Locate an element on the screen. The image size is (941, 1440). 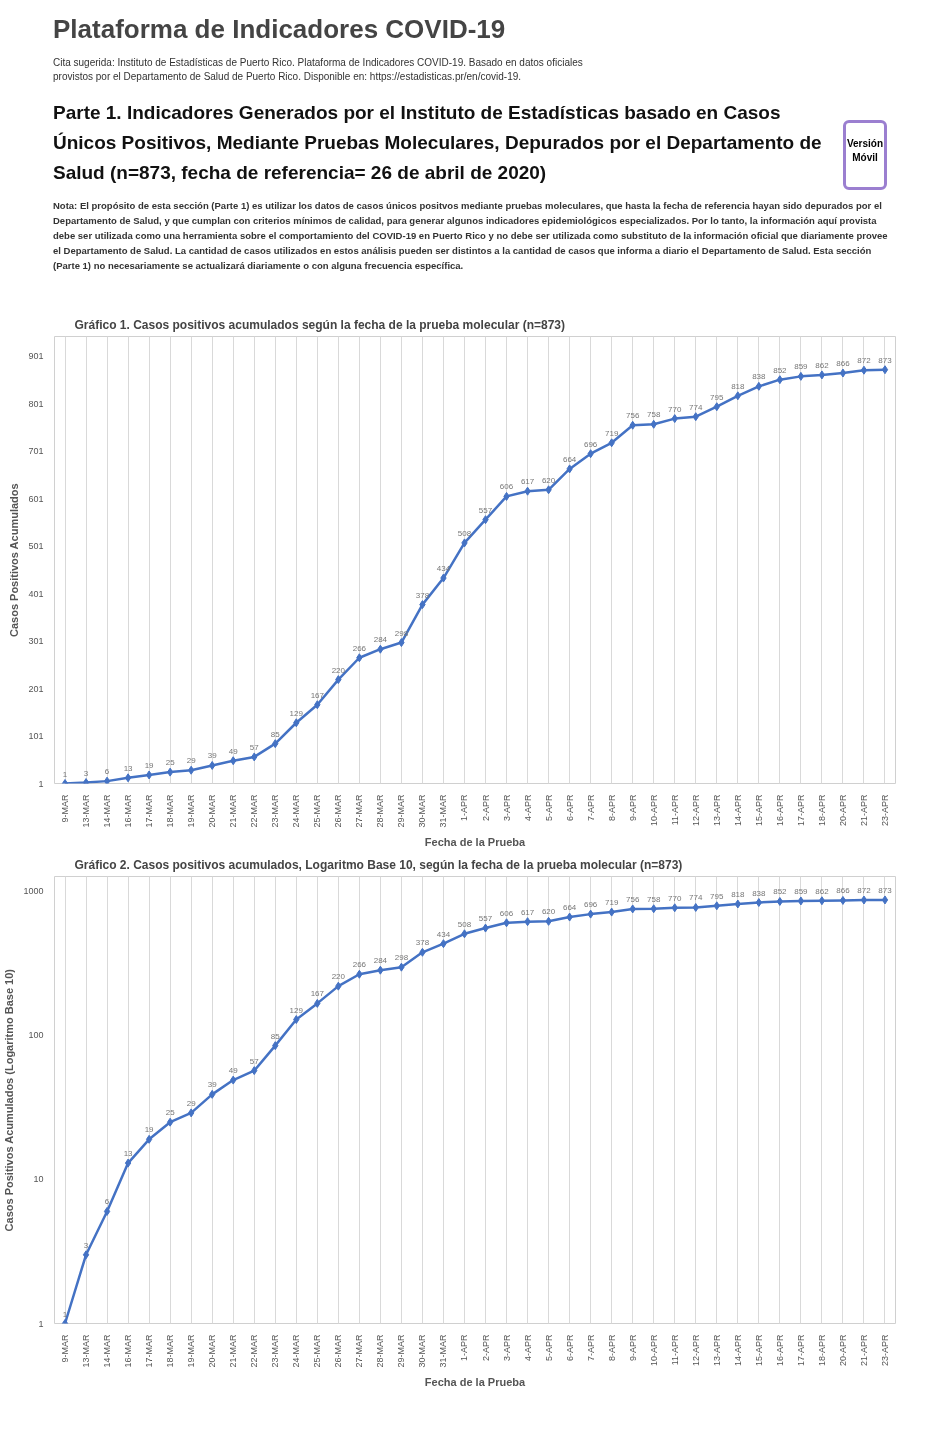
x-tick-label: 9-APR is located at coordinates (632, 808).